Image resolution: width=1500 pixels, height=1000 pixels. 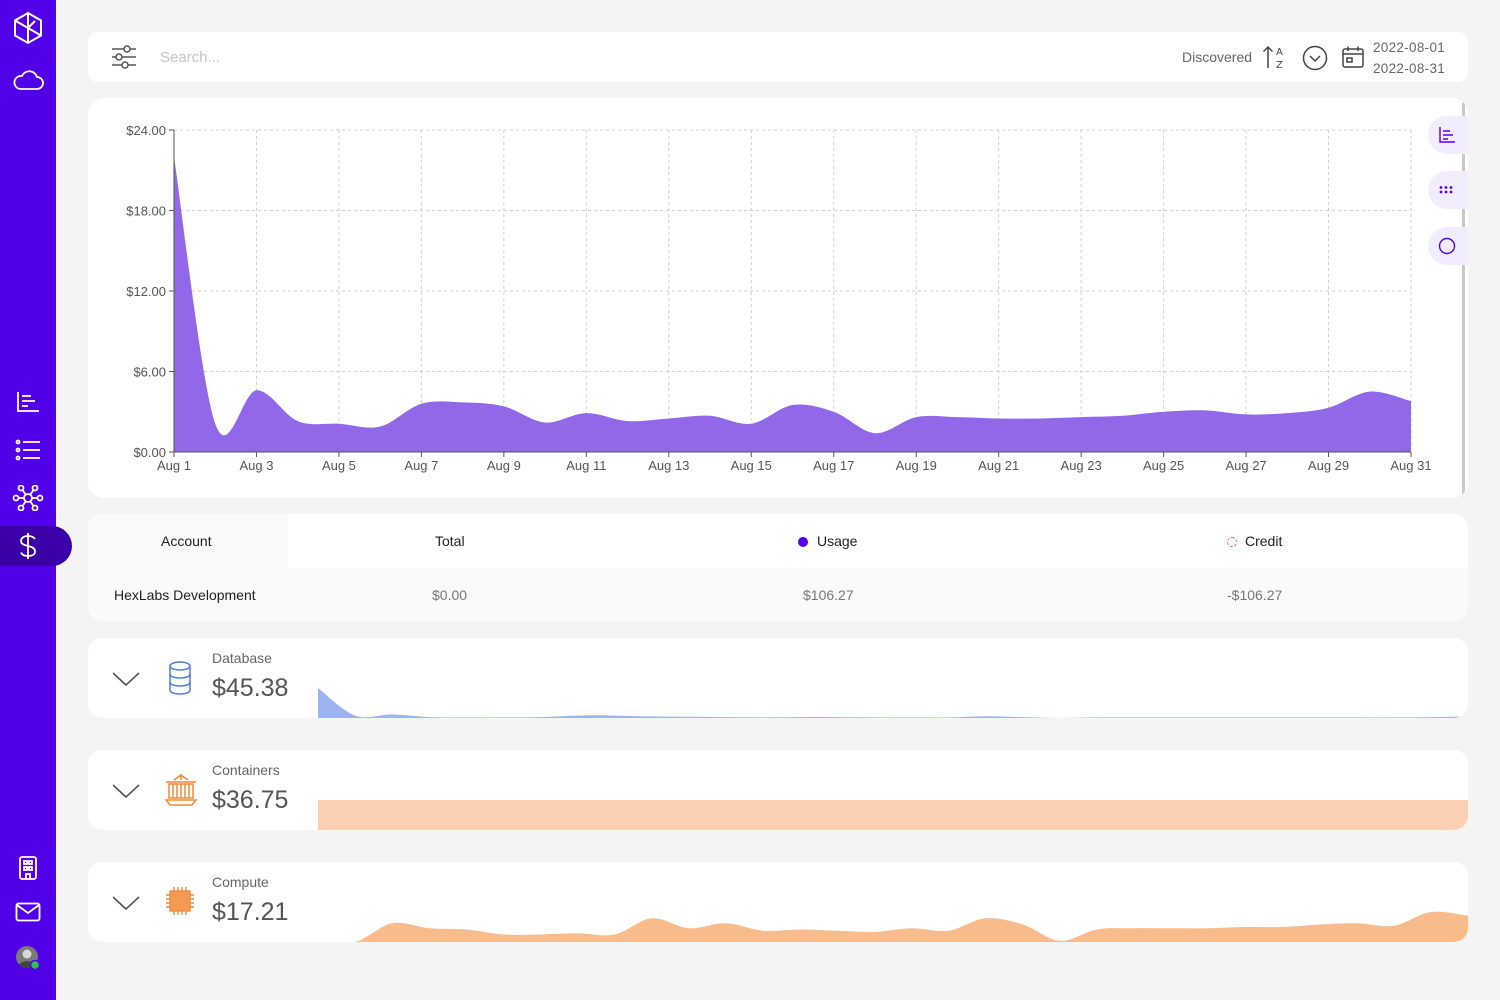 I want to click on cpu-chip-icon, so click(x=180, y=902).